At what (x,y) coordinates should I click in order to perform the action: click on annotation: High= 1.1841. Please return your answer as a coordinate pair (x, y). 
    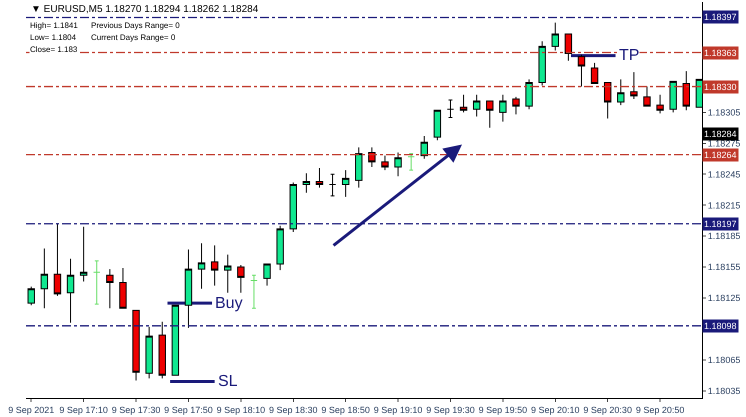
    Looking at the image, I should click on (54, 25).